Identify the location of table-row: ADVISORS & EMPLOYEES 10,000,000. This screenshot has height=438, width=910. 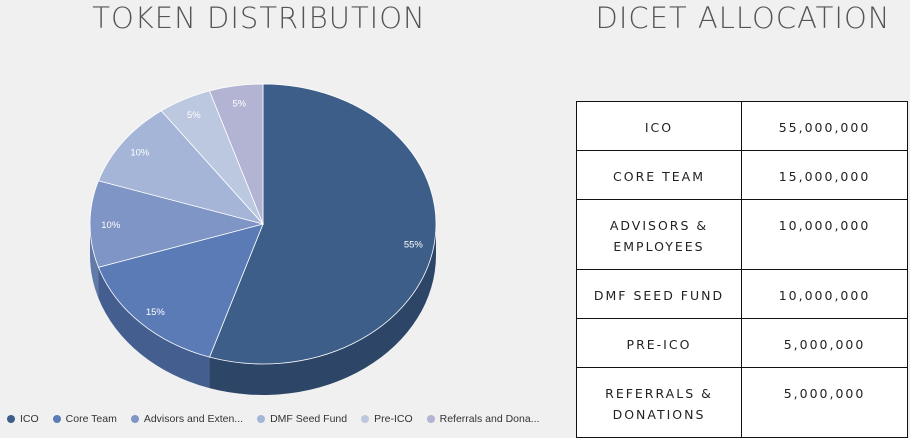
(742, 234).